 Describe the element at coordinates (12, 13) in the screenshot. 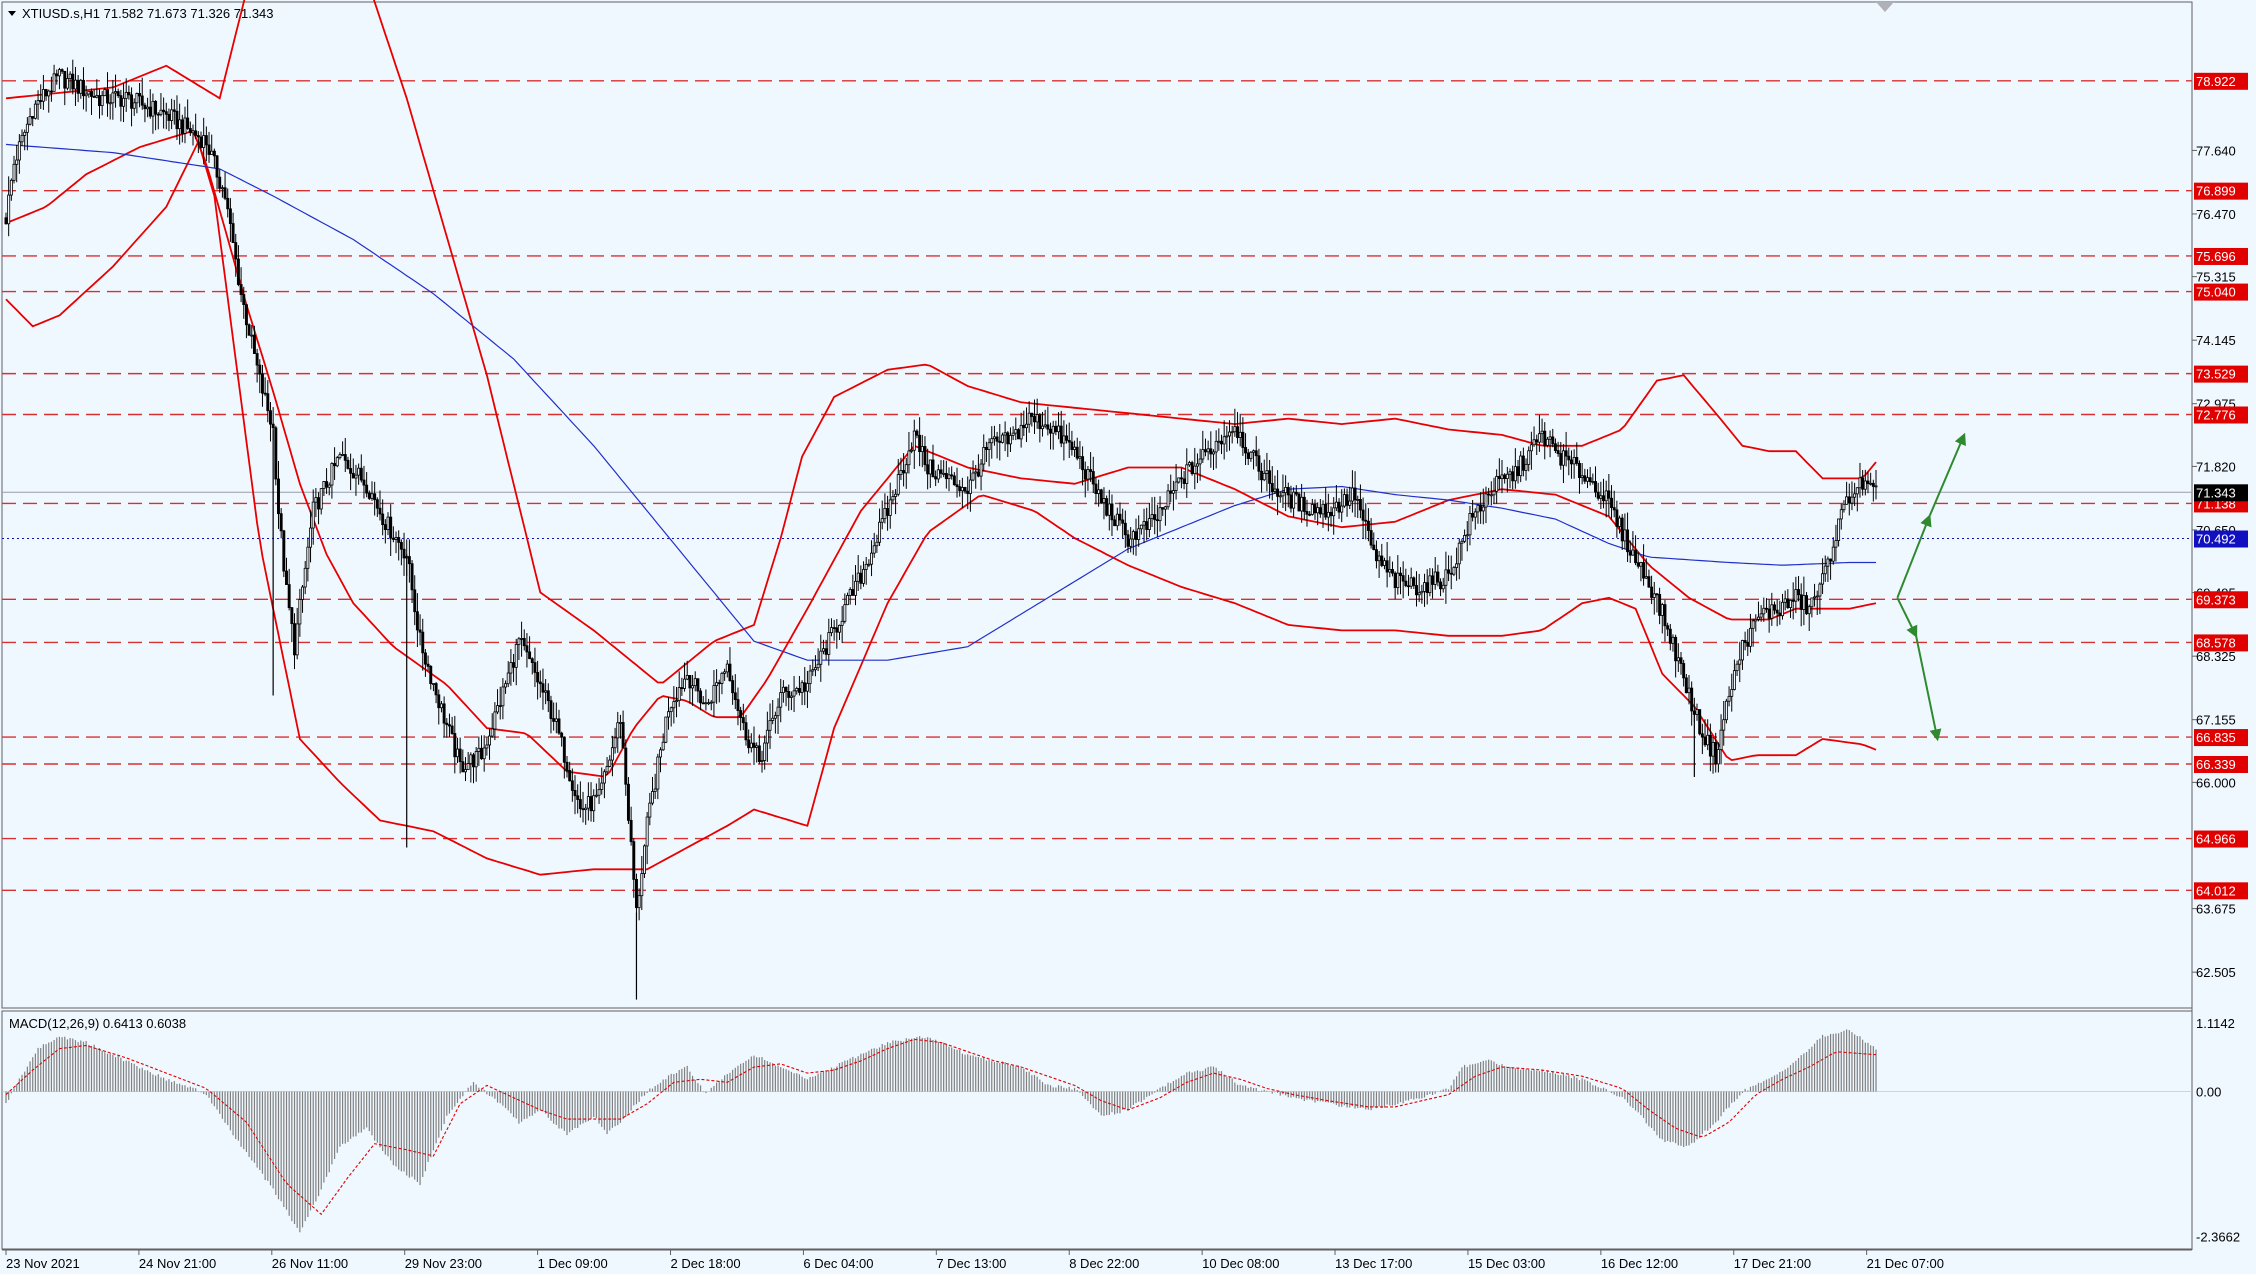

I see `symbol-dropdown-icon` at that location.